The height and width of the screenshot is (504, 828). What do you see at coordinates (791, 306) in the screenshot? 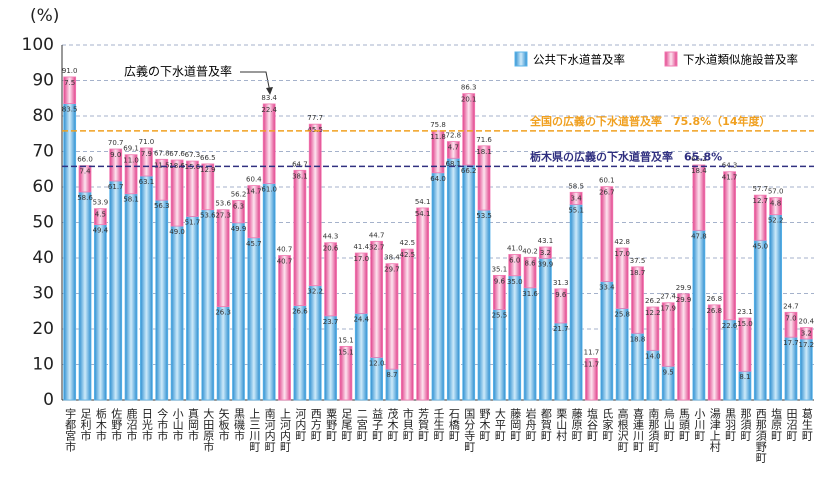
I see `total-label: 24.7` at bounding box center [791, 306].